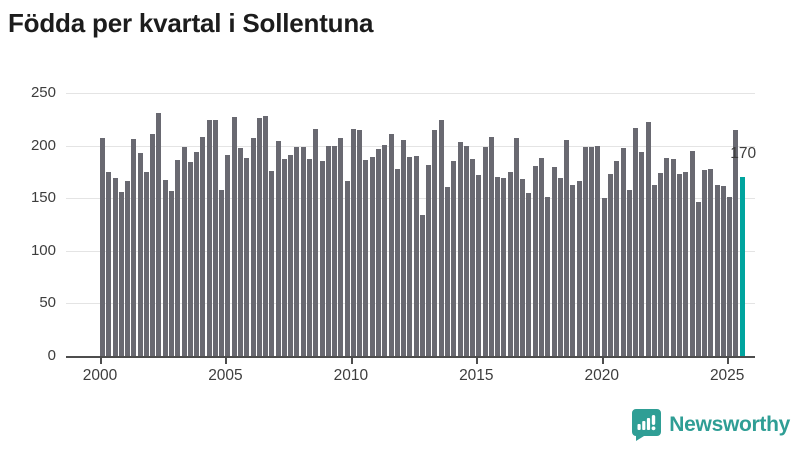 This screenshot has height=450, width=800. Describe the element at coordinates (692, 253) in the screenshot. I see `bar-2023-q3` at that location.